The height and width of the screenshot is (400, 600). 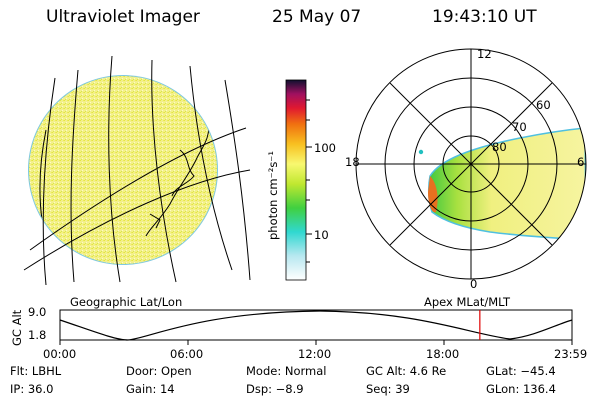 What do you see at coordinates (474, 284) in the screenshot?
I see `mlt-label-0: 0` at bounding box center [474, 284].